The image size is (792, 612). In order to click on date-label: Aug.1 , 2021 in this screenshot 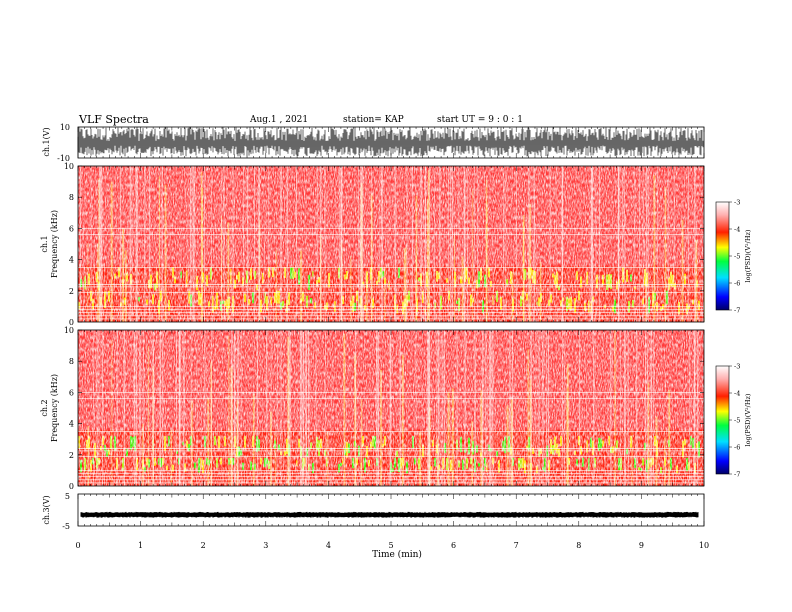, I will do `click(279, 120)`.